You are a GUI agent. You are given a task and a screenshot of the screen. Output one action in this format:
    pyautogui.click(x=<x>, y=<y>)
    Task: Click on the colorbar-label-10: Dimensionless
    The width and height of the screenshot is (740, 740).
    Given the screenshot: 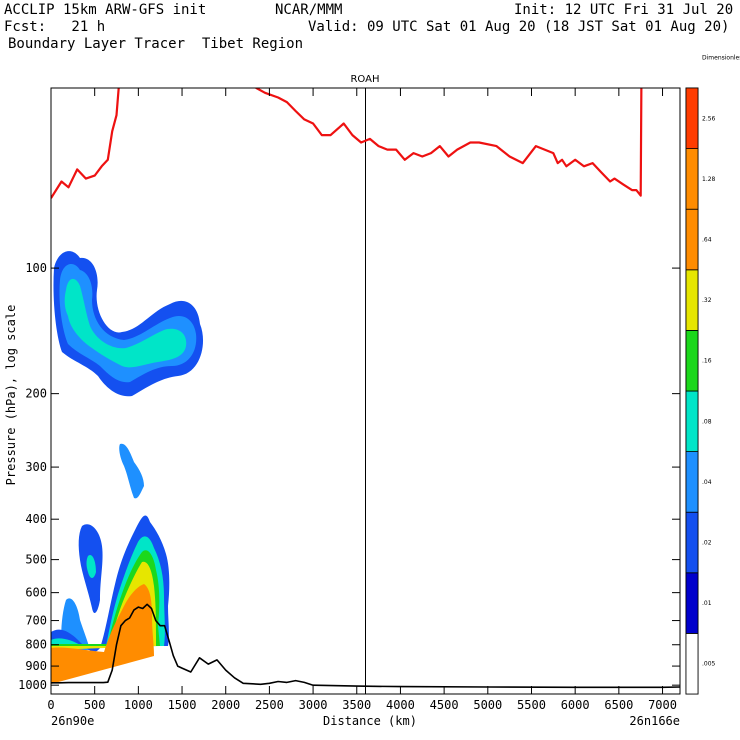 What is the action you would take?
    pyautogui.click(x=721, y=58)
    